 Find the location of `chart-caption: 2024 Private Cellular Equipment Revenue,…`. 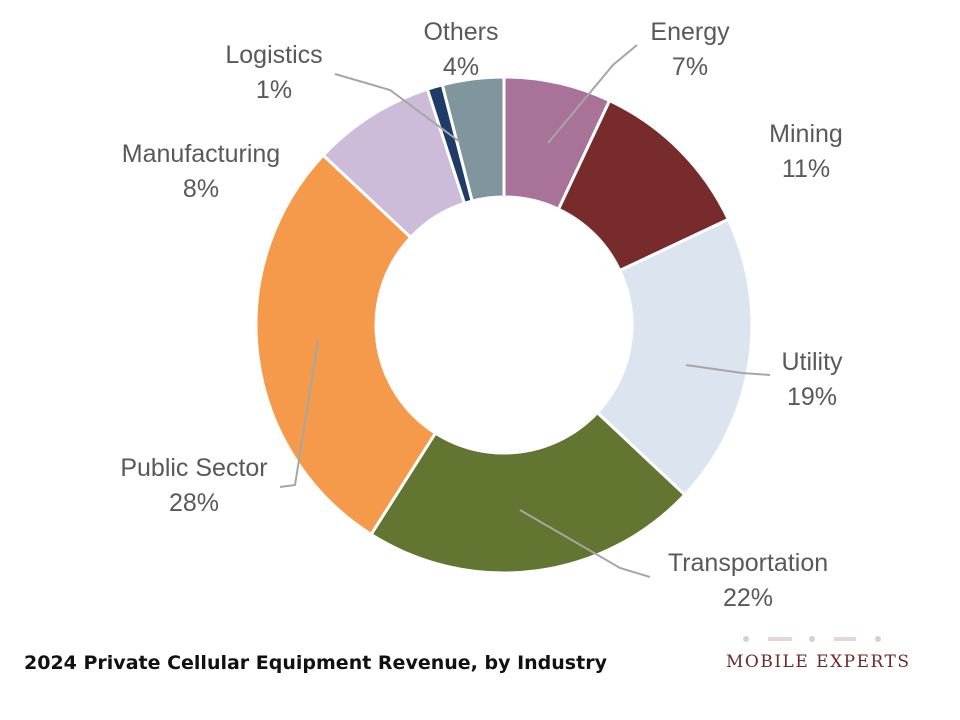

chart-caption: 2024 Private Cellular Equipment Revenue,… is located at coordinates (315, 663).